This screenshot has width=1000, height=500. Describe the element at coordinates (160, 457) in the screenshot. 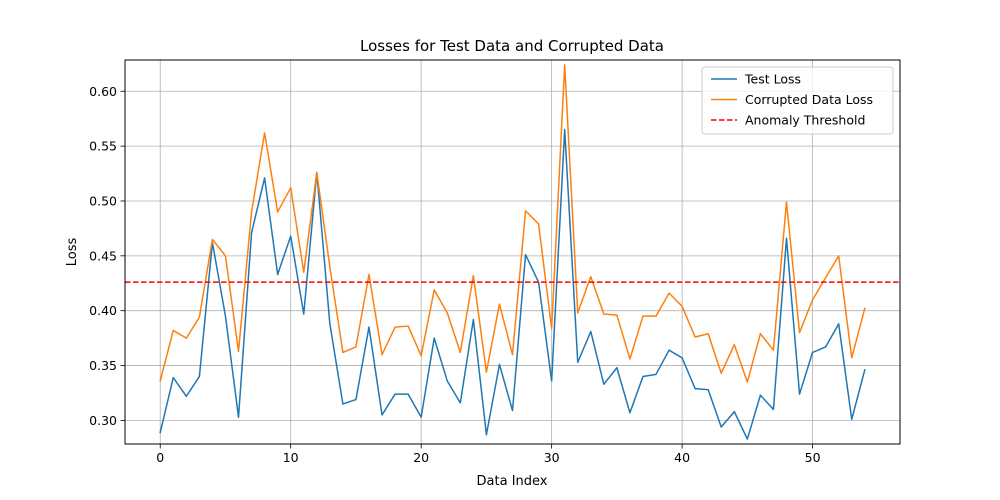

I see `x-tick-label: 0` at that location.